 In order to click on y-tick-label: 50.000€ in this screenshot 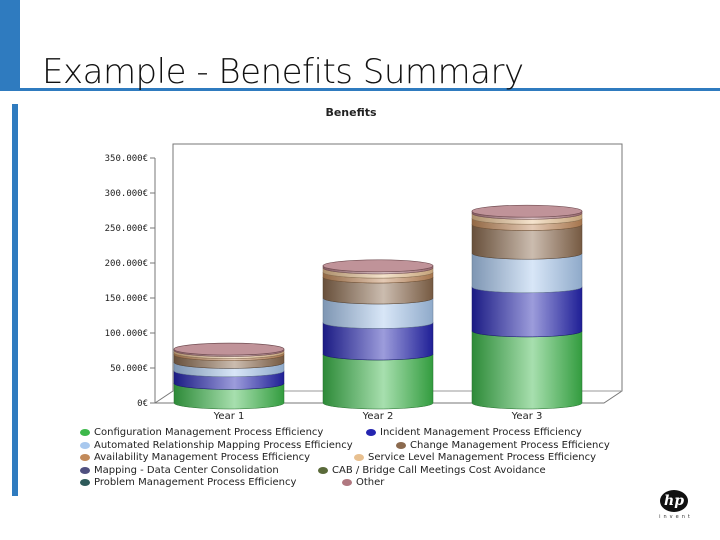, I will do `click(129, 369)`.